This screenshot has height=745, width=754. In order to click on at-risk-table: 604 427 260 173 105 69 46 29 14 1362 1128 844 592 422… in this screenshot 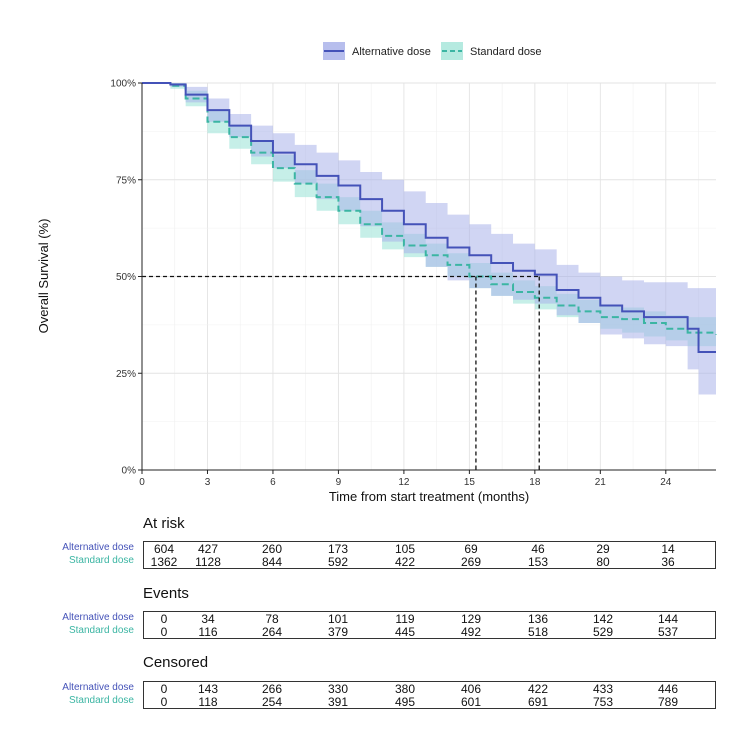, I will do `click(429, 555)`.